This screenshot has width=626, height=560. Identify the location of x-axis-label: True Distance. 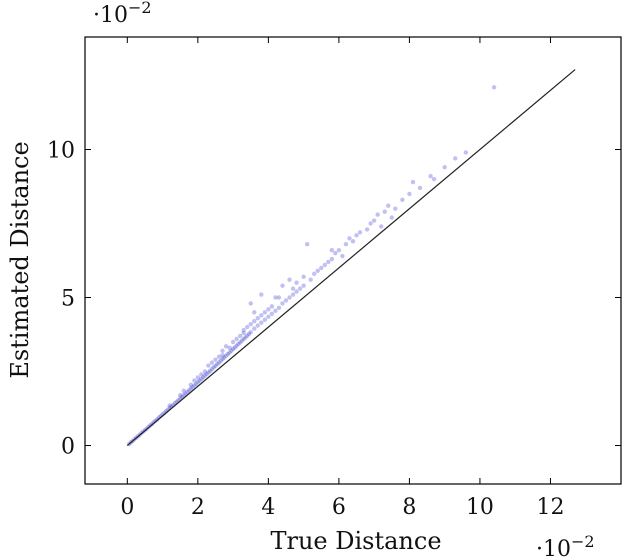
(355, 541).